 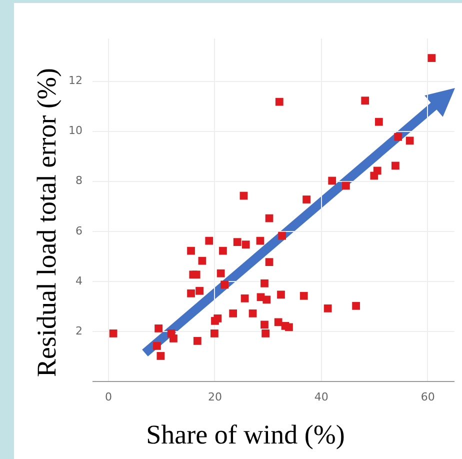 What do you see at coordinates (79, 281) in the screenshot?
I see `y-tick-label: 4` at bounding box center [79, 281].